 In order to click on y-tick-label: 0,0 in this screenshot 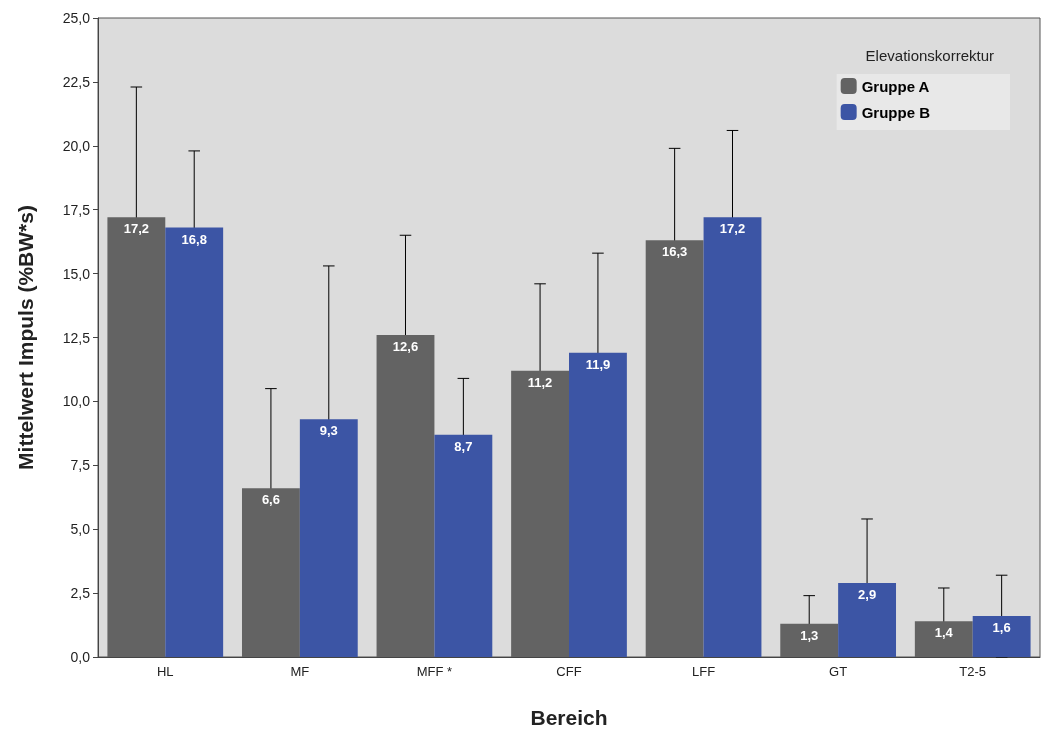, I will do `click(80, 657)`.